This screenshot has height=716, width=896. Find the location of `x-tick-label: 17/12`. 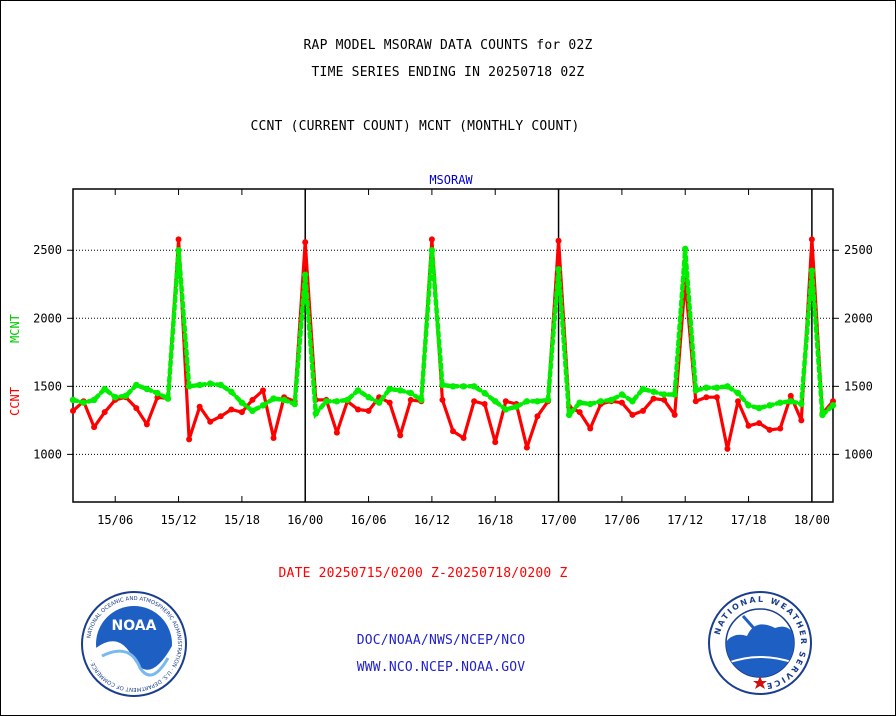

x-tick-label: 17/12 is located at coordinates (685, 520).